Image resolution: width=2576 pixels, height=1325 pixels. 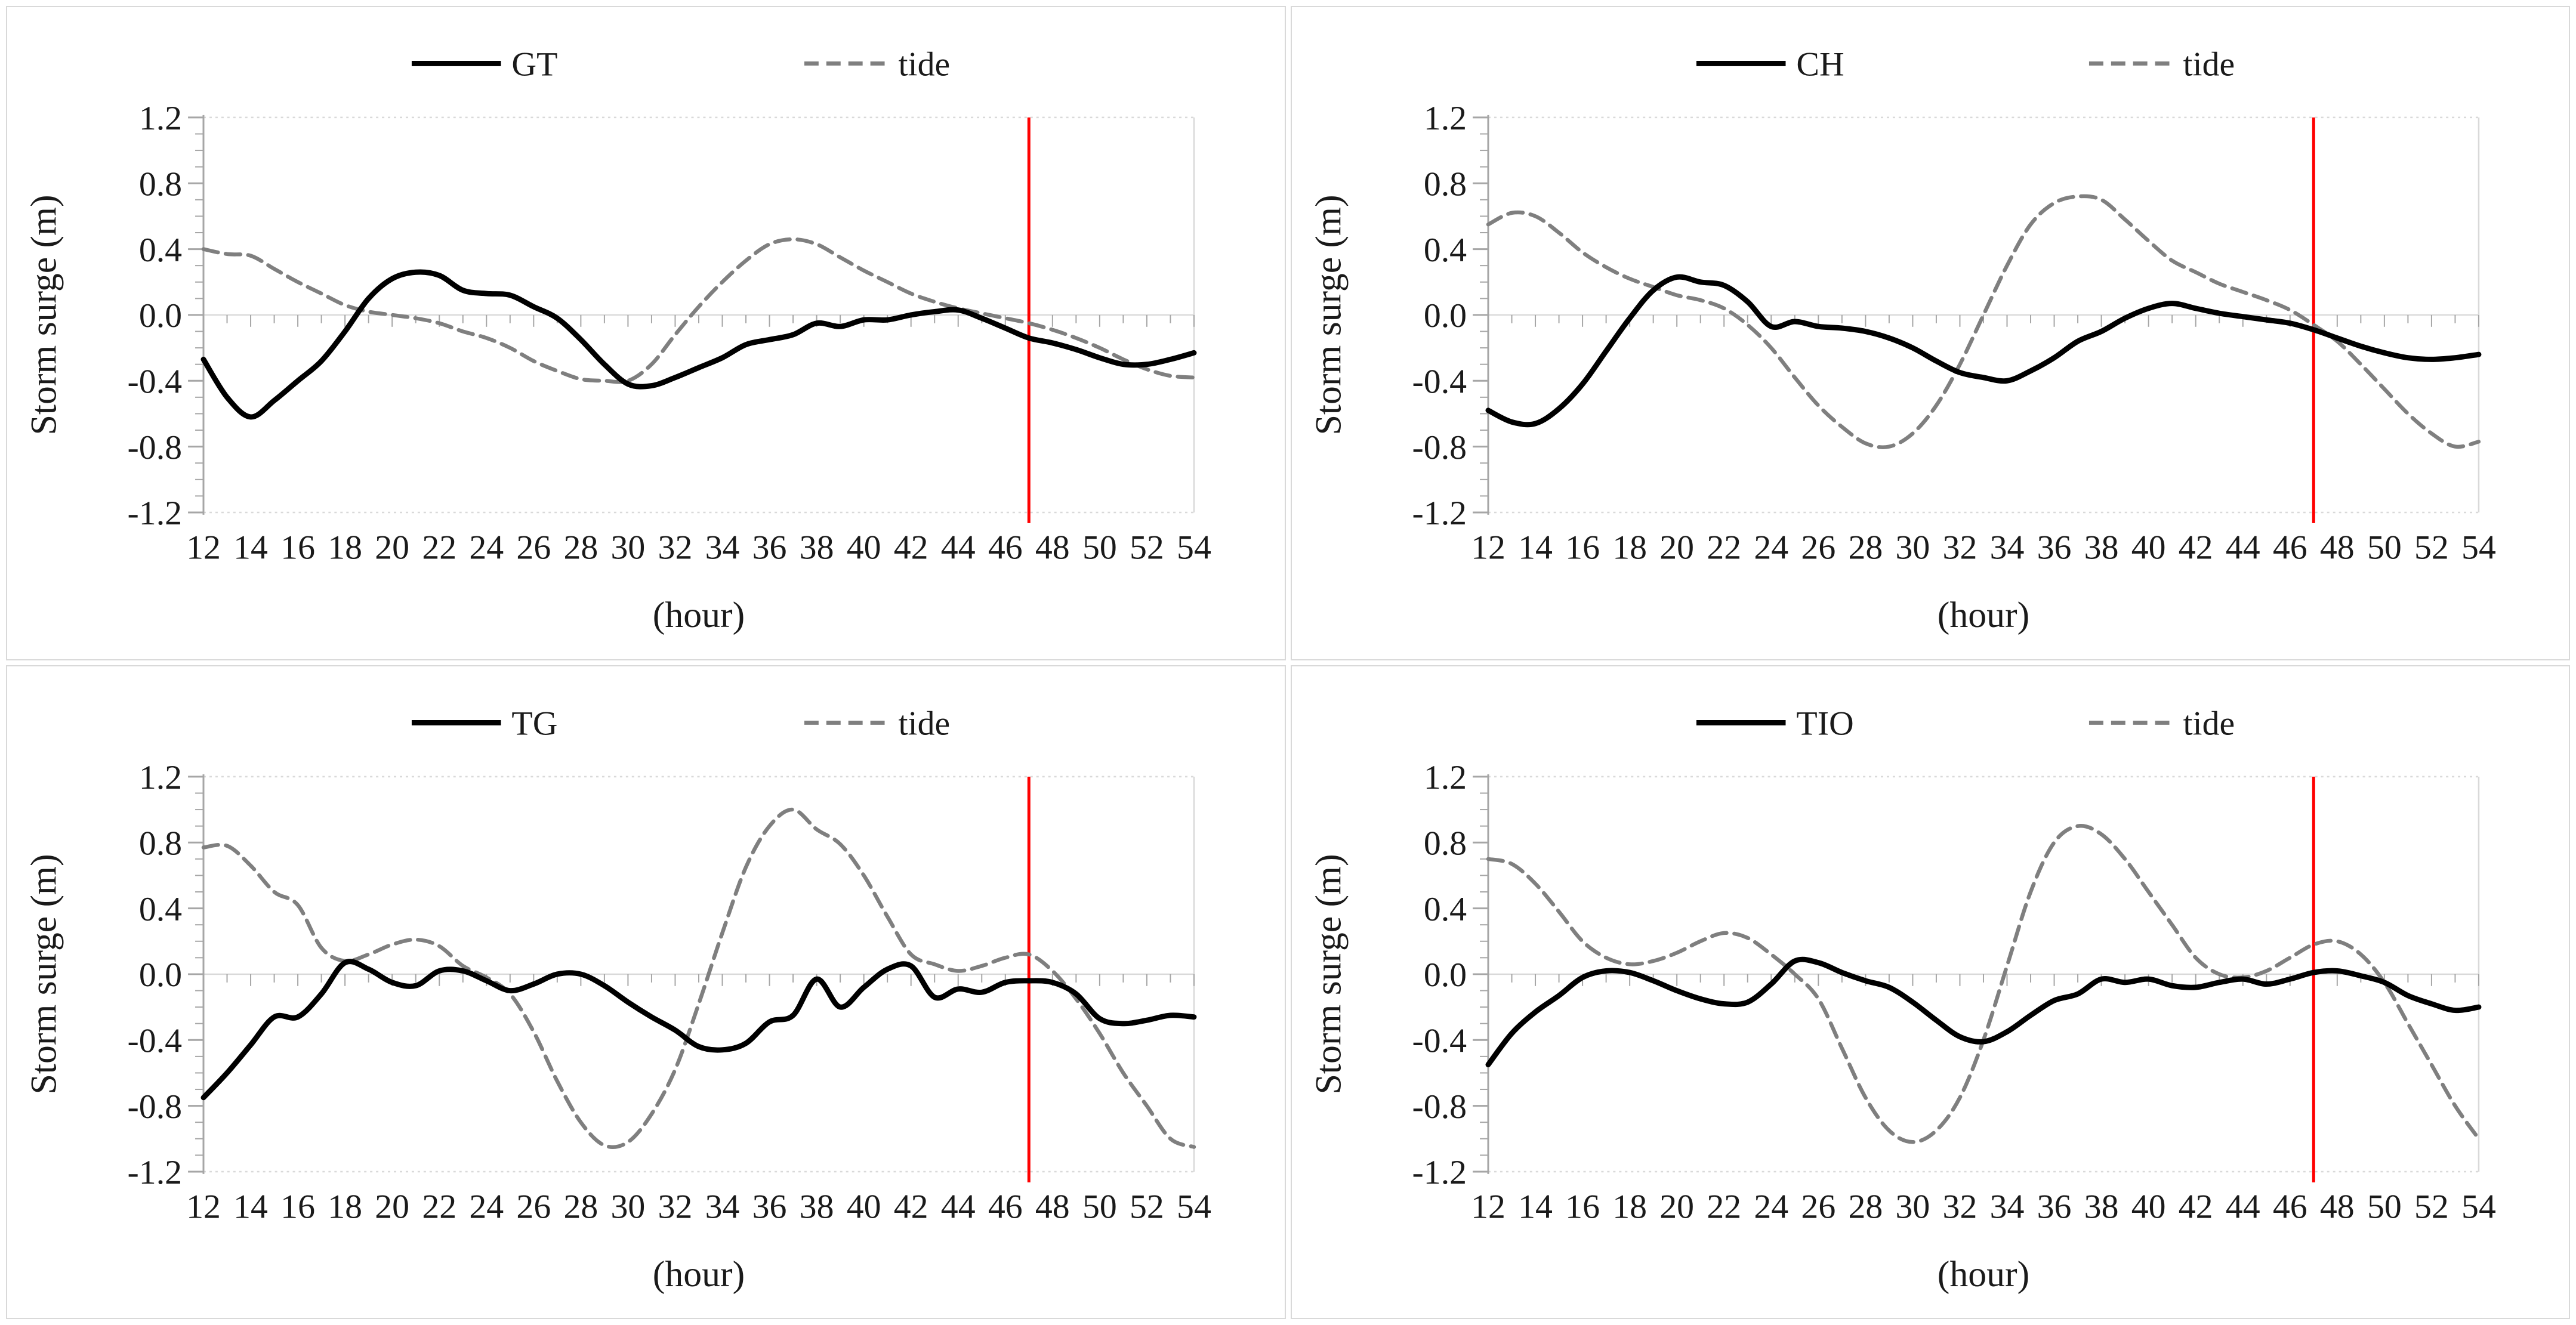 I want to click on x-tick-label: 34, so click(x=2007, y=1206).